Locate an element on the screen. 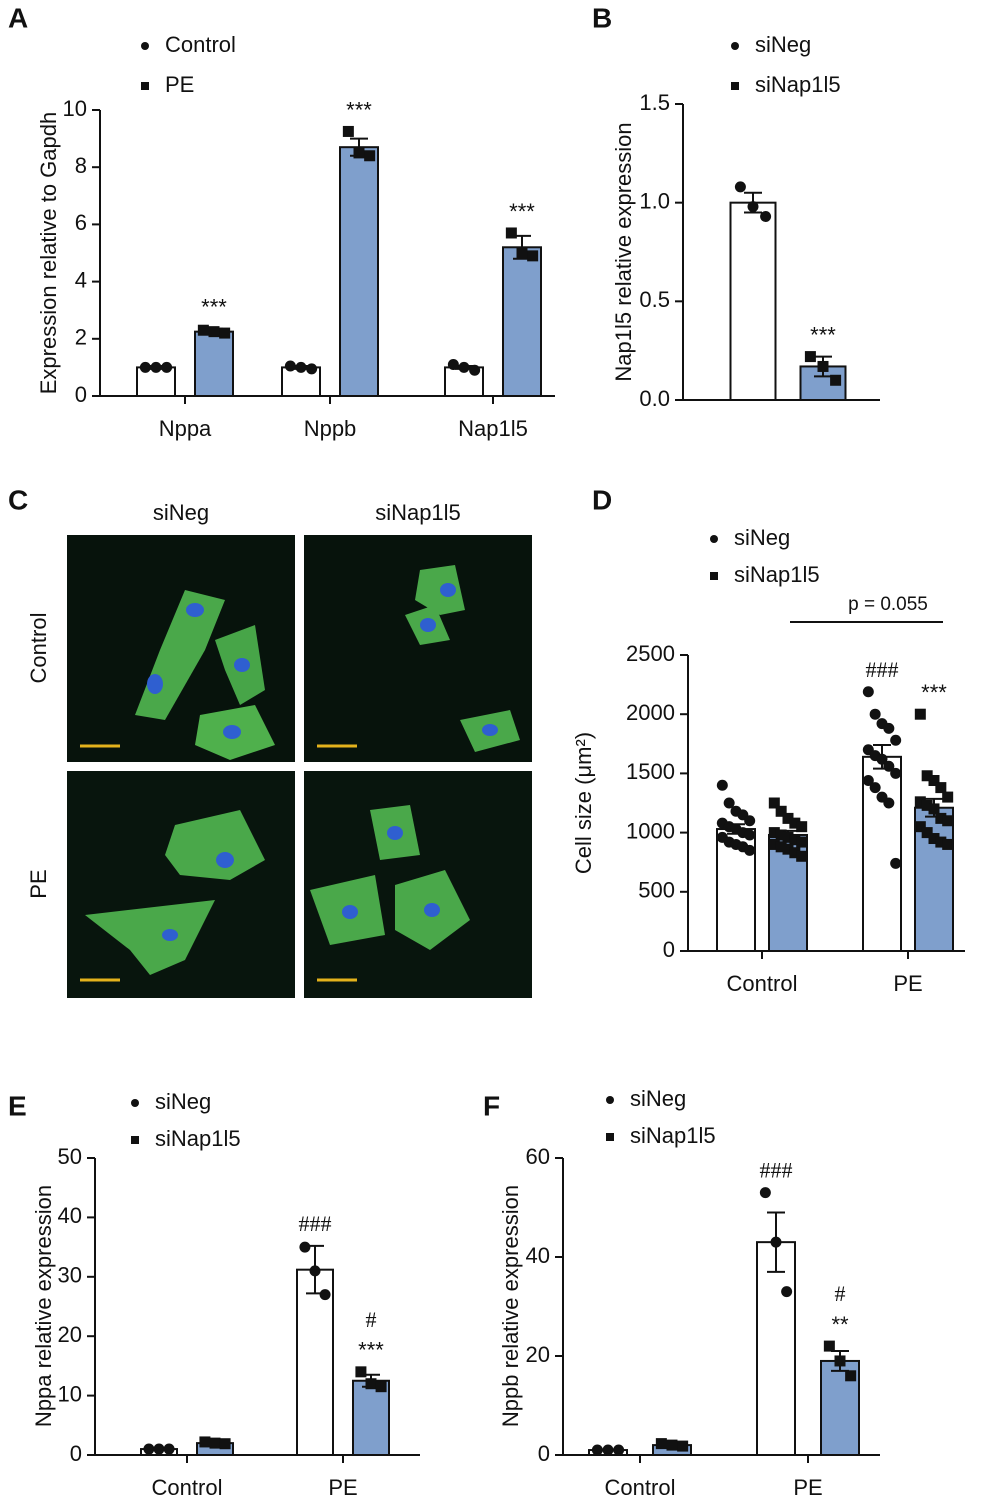 This screenshot has height=1505, width=992. y-tick-label: 500 is located at coordinates (656, 890).